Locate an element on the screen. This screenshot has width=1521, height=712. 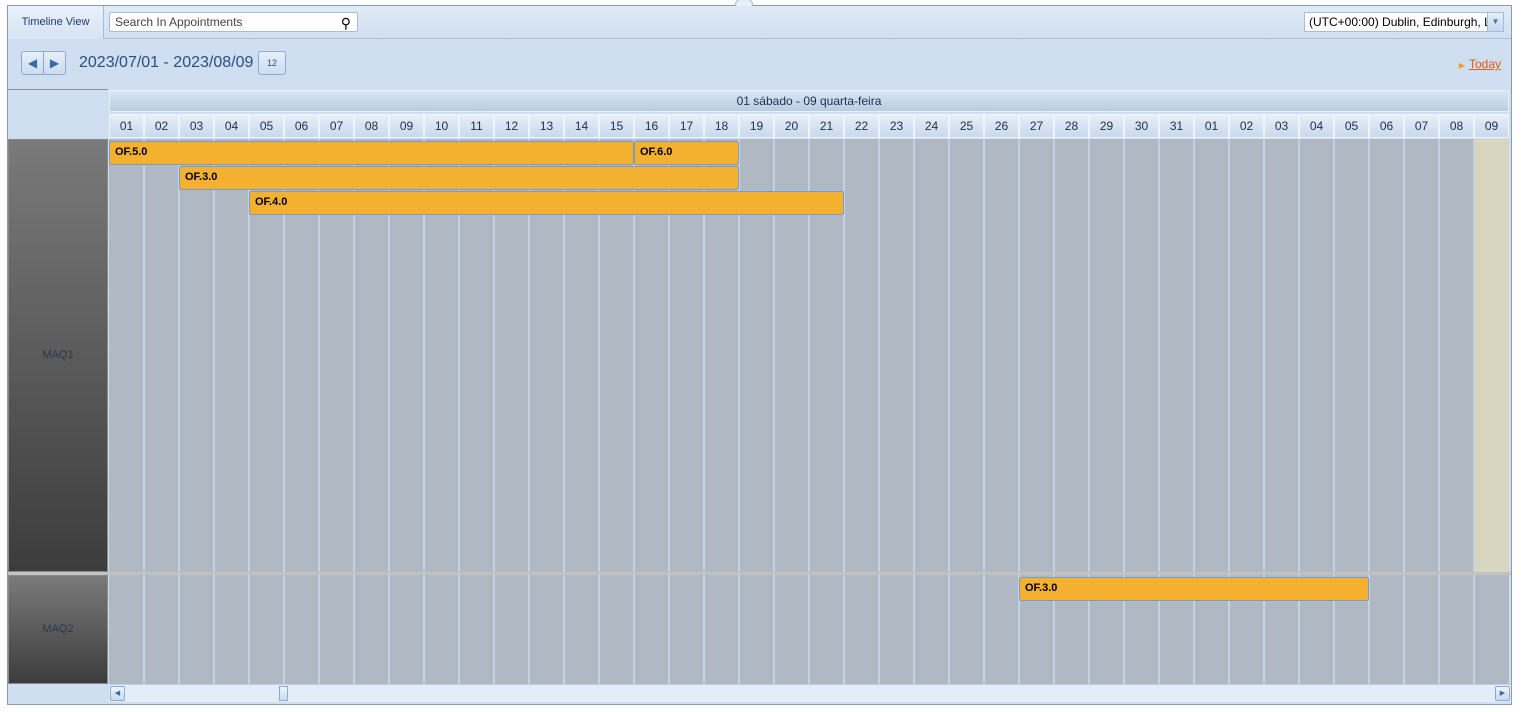
day-header: 18 is located at coordinates (721, 126).